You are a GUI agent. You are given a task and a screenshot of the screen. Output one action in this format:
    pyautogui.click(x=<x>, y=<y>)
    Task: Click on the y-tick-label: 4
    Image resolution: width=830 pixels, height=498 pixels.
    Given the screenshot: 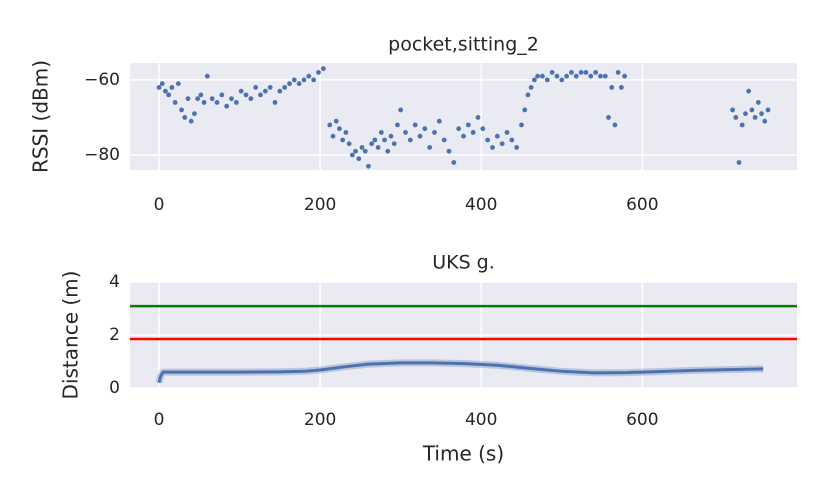 What is the action you would take?
    pyautogui.click(x=114, y=282)
    